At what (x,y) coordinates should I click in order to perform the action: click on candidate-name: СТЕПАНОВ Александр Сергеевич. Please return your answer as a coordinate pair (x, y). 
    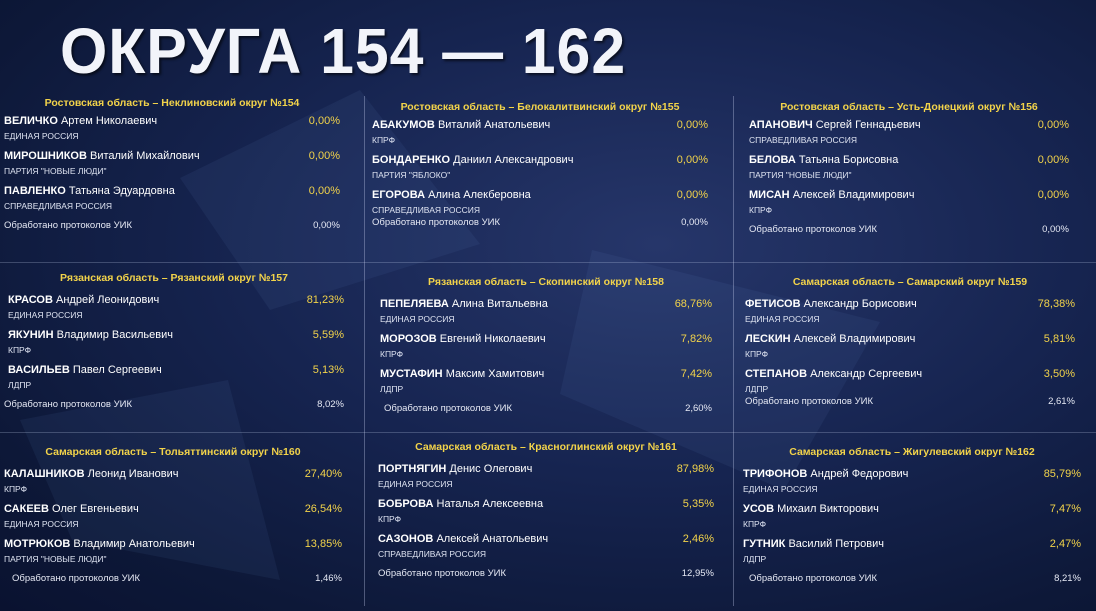
    Looking at the image, I should click on (833, 374).